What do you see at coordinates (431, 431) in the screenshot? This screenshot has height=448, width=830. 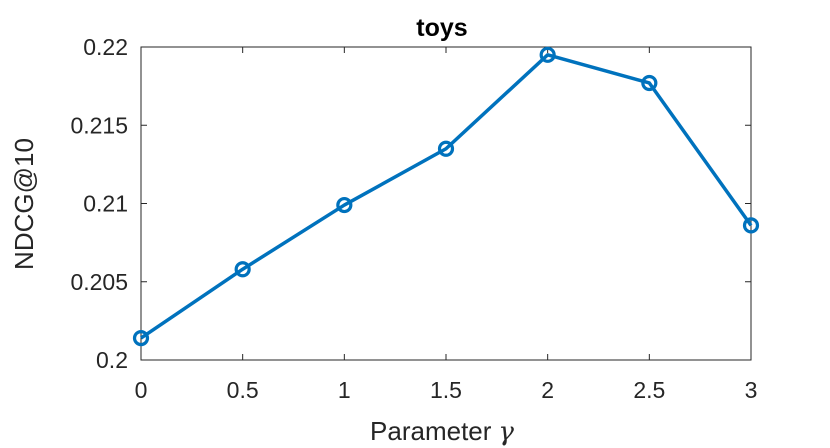 I see `x-axis-label-text: Parameter` at bounding box center [431, 431].